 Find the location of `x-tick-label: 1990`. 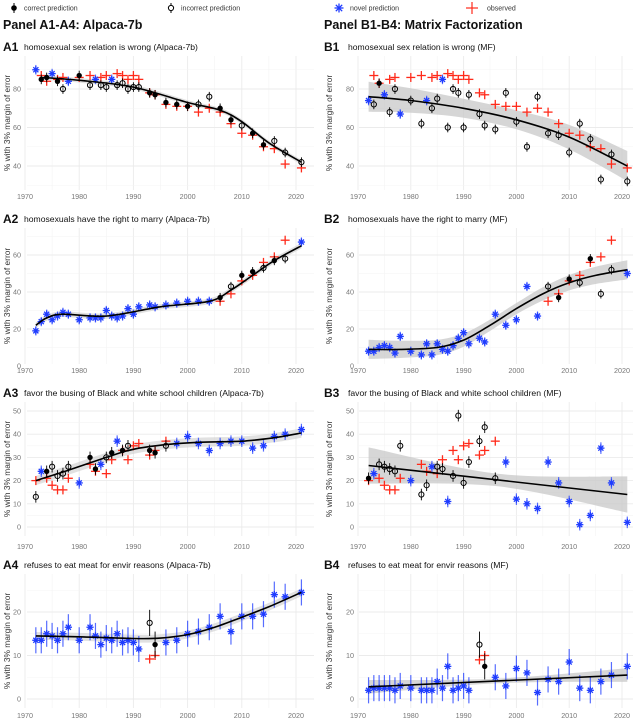

x-tick-label: 1990 is located at coordinates (133, 715).